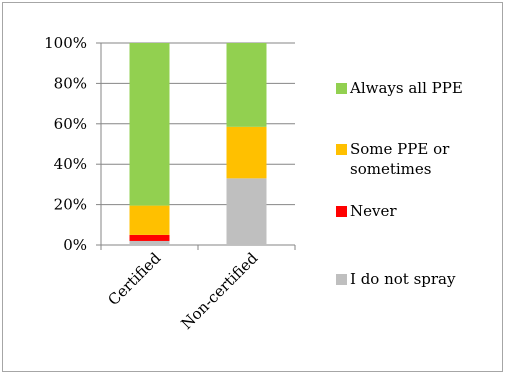 Image resolution: width=507 pixels, height=376 pixels. Describe the element at coordinates (70, 124) in the screenshot. I see `y-tick-label: 60%` at that location.